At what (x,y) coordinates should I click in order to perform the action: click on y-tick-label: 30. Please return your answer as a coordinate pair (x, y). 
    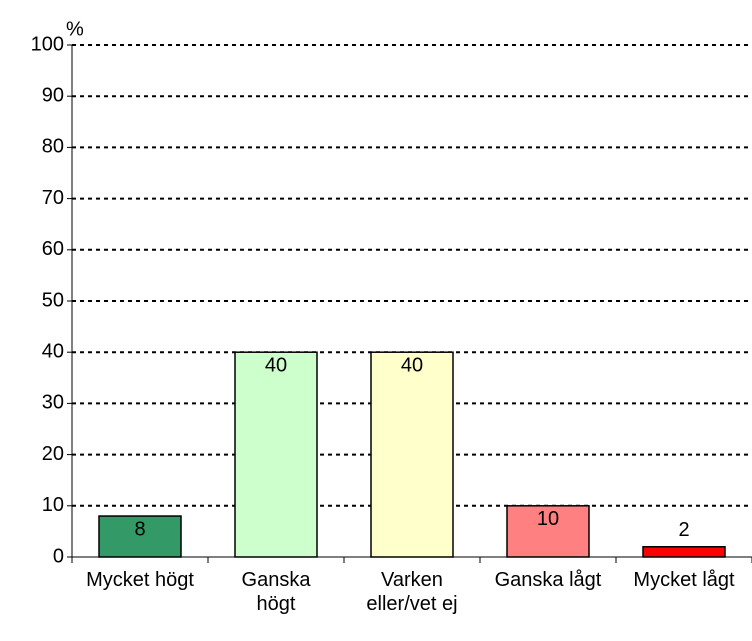
    Looking at the image, I should click on (53, 403).